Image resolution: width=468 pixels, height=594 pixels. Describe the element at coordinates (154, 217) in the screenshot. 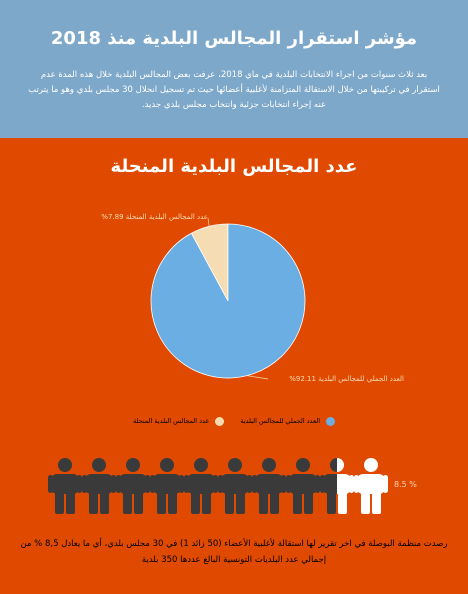

I see `pie-label-dissolved: عدد المجالس البلدية المنحلة 7.89%` at that location.